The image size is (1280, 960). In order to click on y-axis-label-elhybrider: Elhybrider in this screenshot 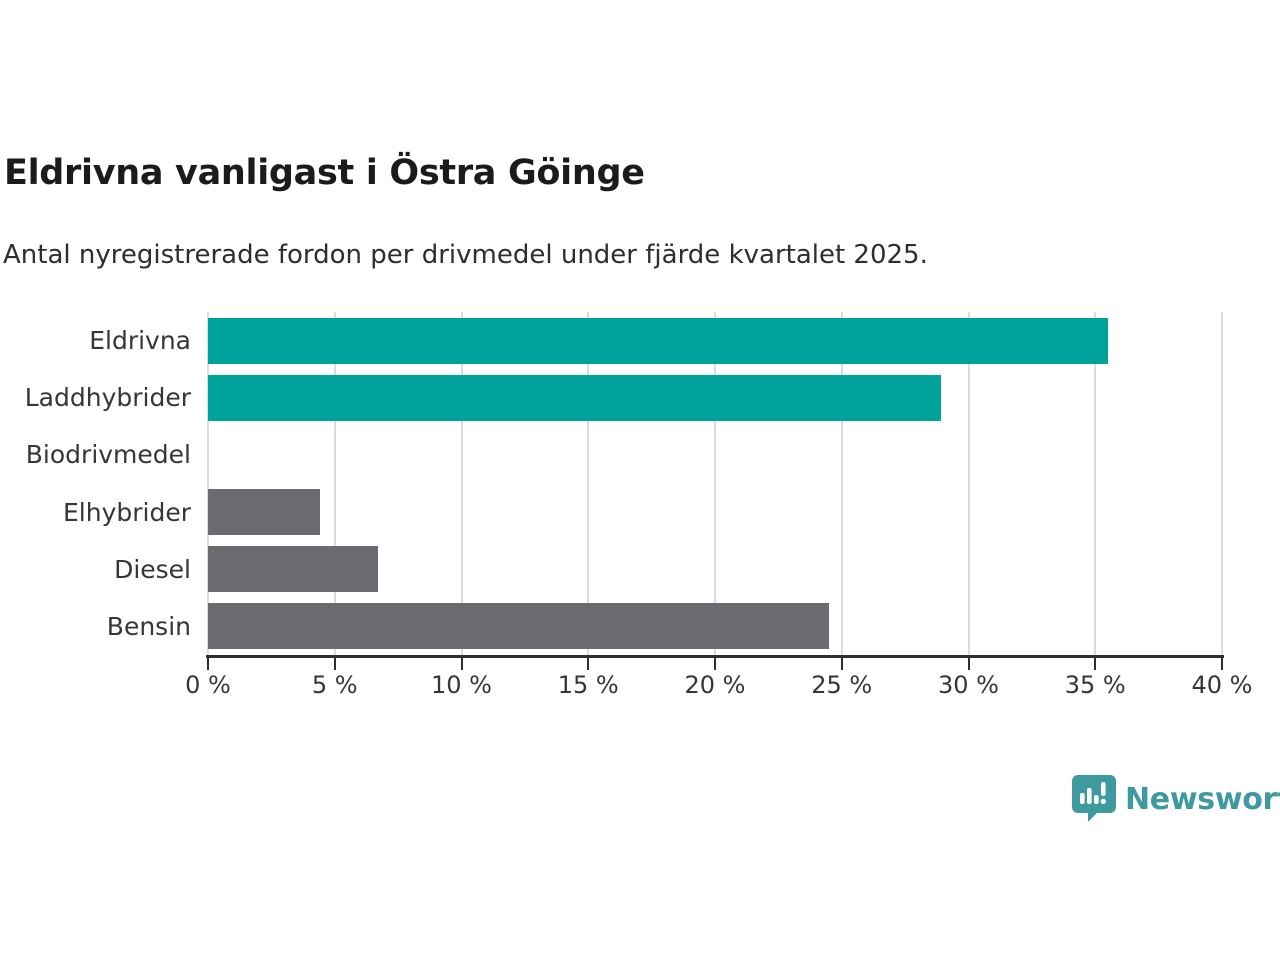, I will do `click(126, 512)`.